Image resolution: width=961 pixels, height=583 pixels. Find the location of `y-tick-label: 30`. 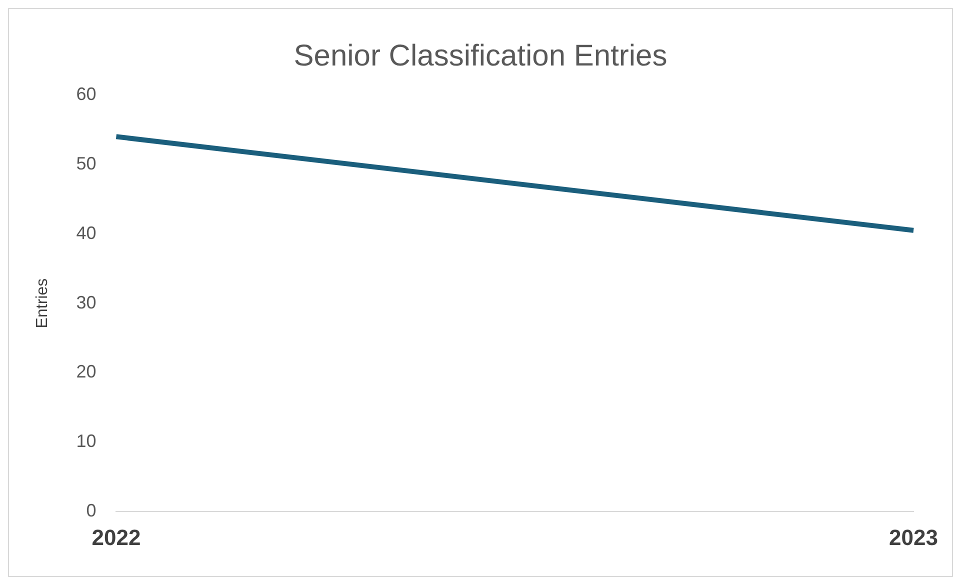

y-tick-label: 30 is located at coordinates (86, 302).